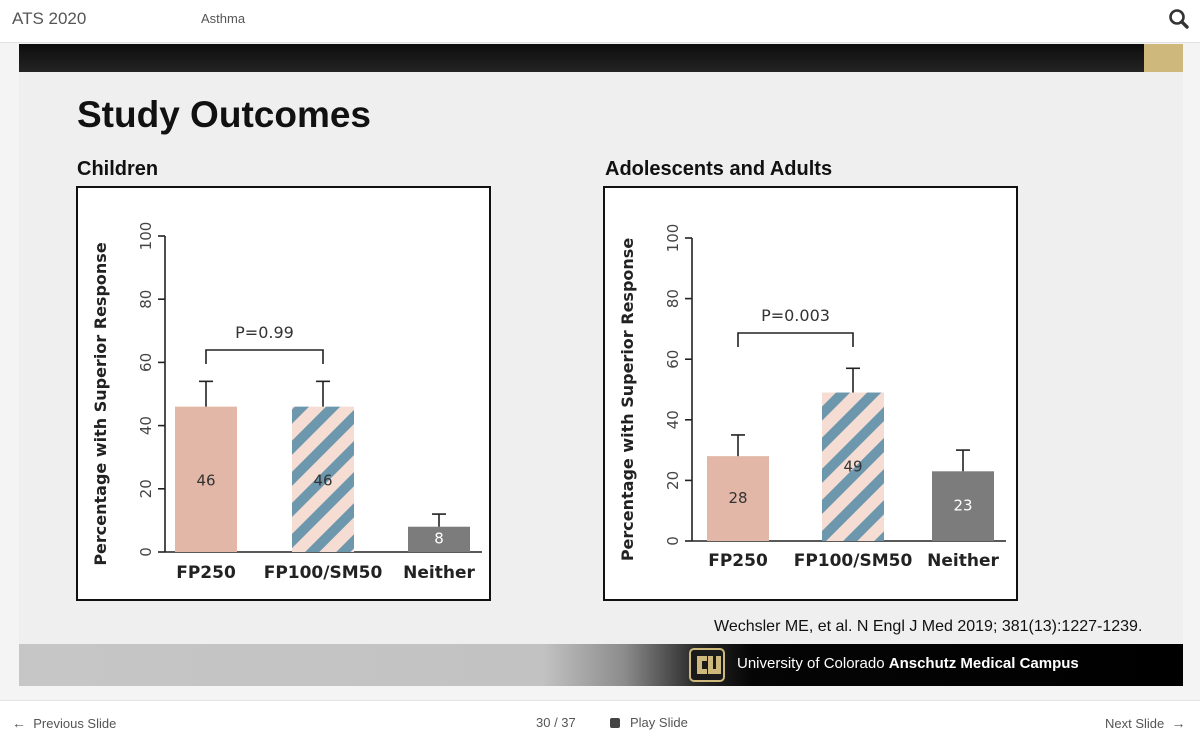 Image resolution: width=1200 pixels, height=738 pixels. What do you see at coordinates (983, 663) in the screenshot?
I see `campus-label: Anschutz Medical Campus` at bounding box center [983, 663].